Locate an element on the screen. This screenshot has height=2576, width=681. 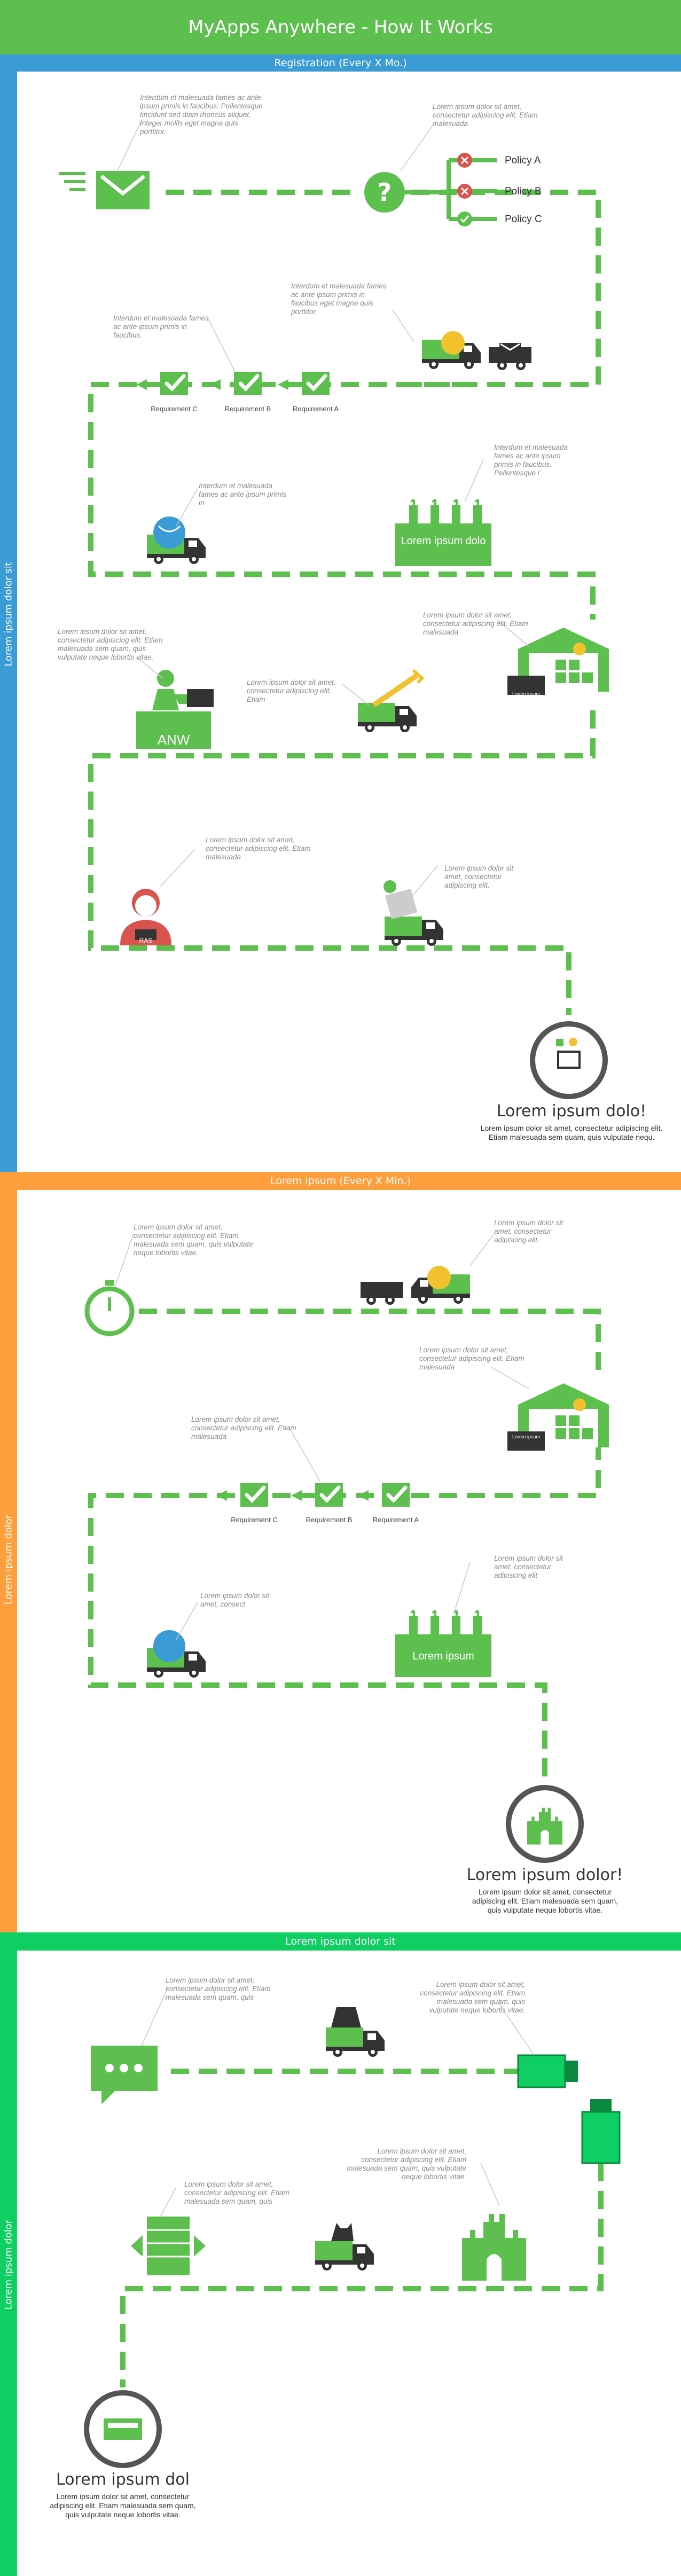
requirement-c-label: Requirement C is located at coordinates (174, 409).